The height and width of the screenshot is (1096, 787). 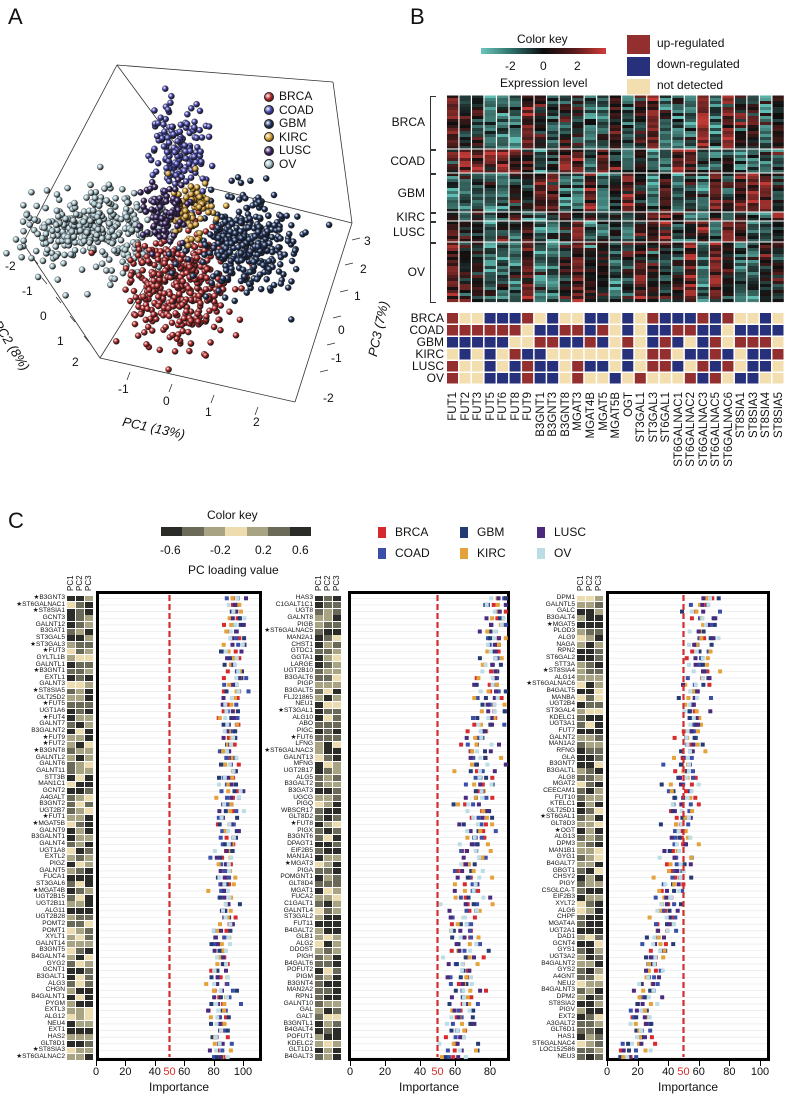 What do you see at coordinates (453, 1057) in the screenshot?
I see `importance-point-brca` at bounding box center [453, 1057].